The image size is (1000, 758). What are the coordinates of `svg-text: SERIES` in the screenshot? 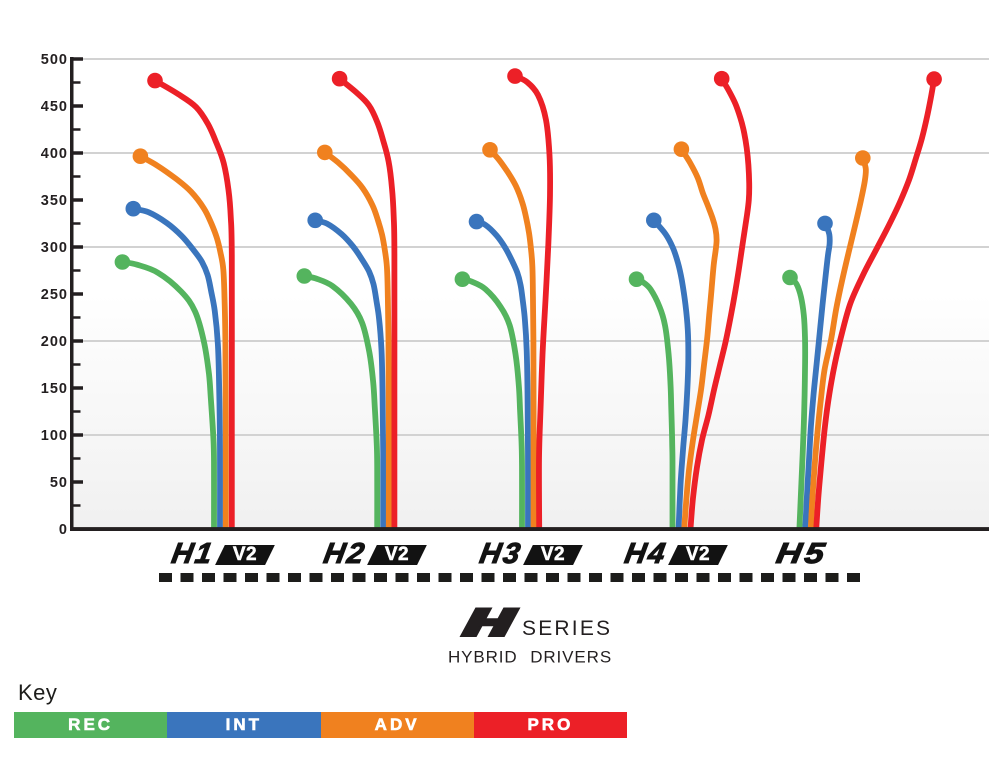 It's located at (567, 628).